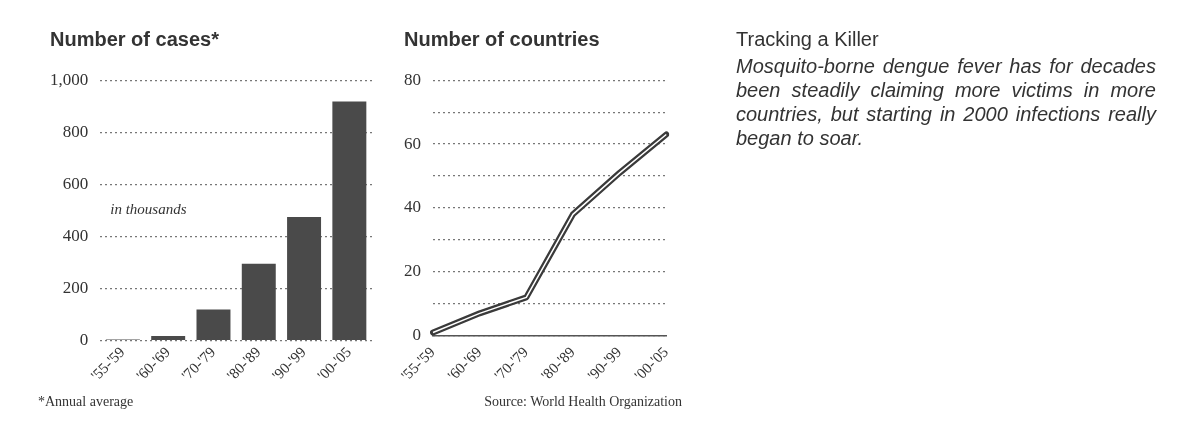 This screenshot has height=437, width=1199. What do you see at coordinates (75, 131) in the screenshot?
I see `y-tick-label: 800` at bounding box center [75, 131].